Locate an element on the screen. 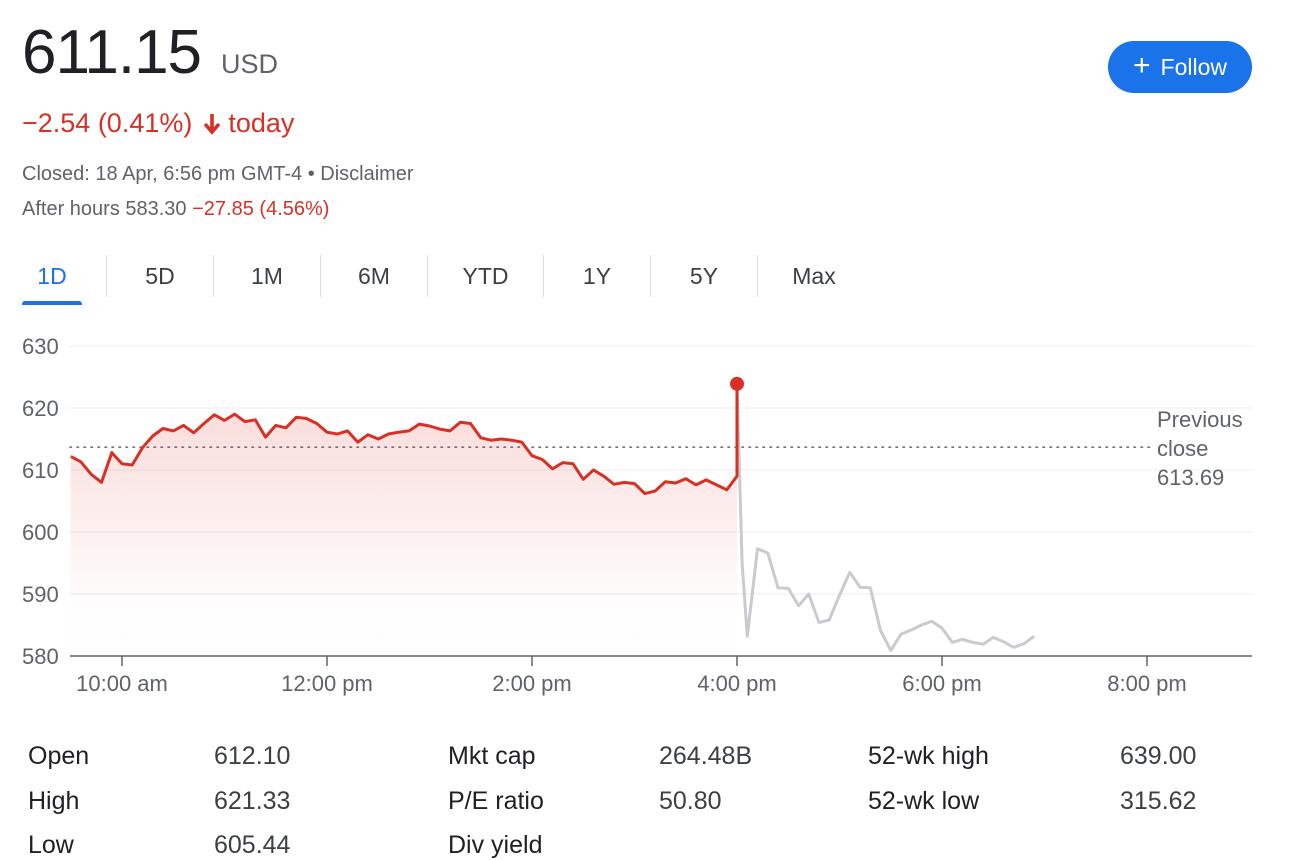 The height and width of the screenshot is (860, 1292). current-price: 611.15 is located at coordinates (112, 52).